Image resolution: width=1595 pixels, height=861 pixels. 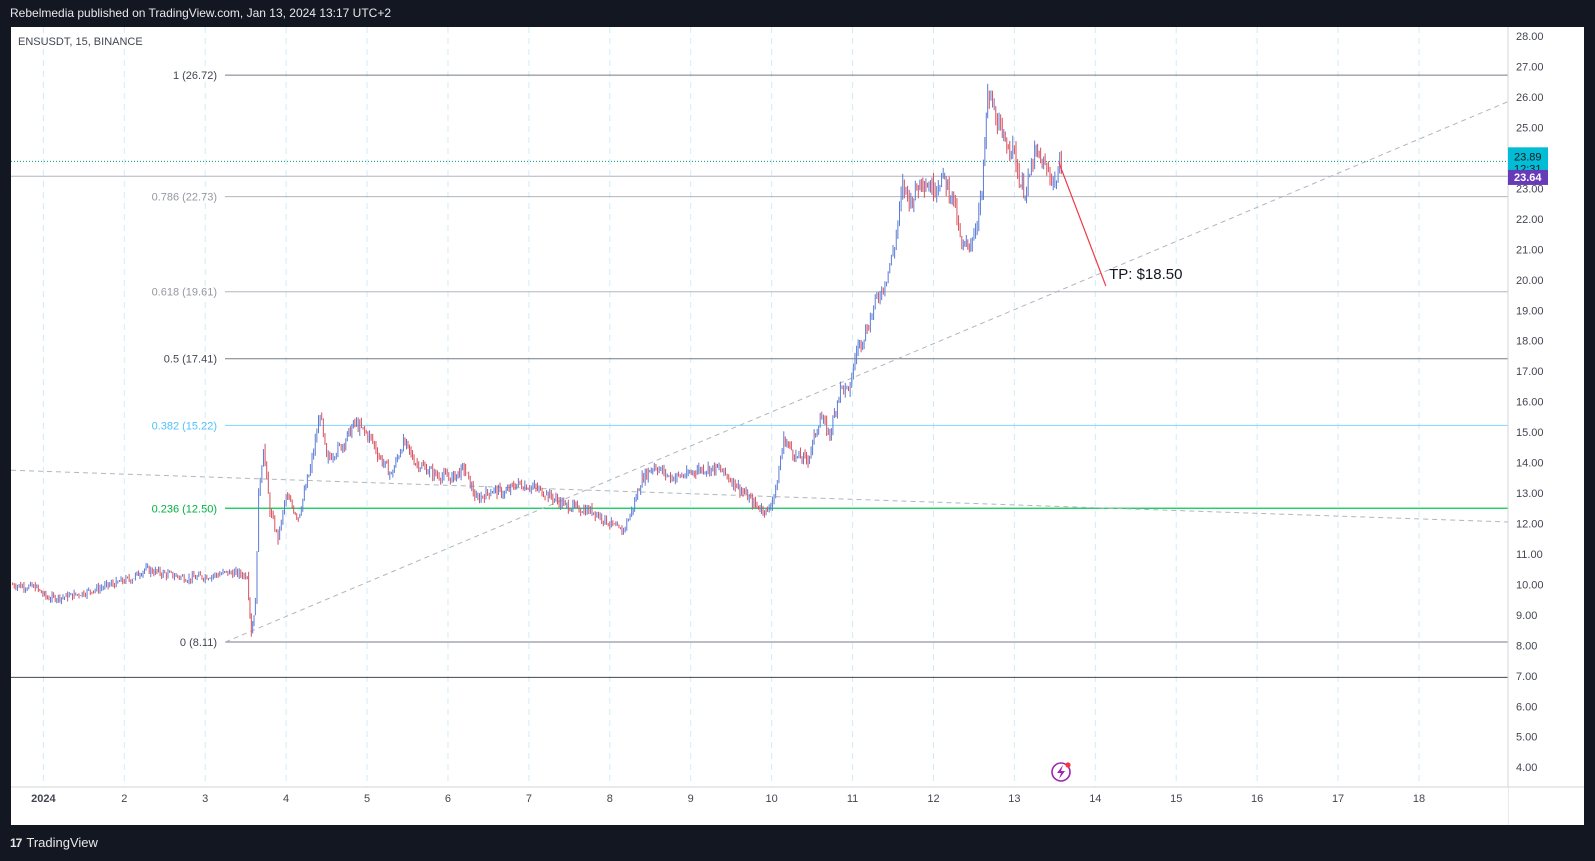 What do you see at coordinates (933, 799) in the screenshot?
I see `time-tick-label: 12` at bounding box center [933, 799].